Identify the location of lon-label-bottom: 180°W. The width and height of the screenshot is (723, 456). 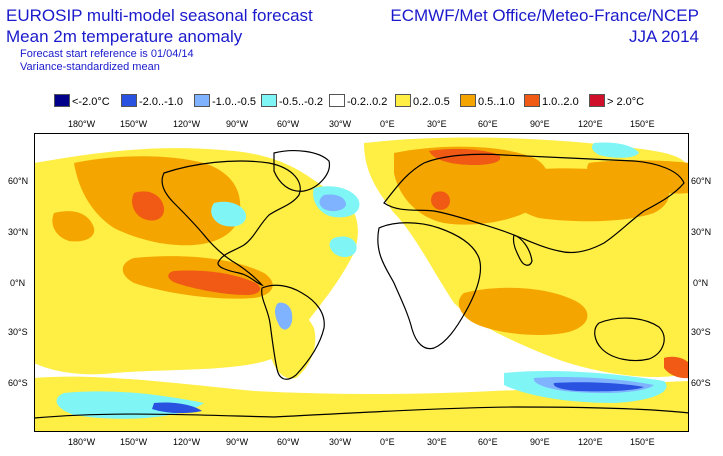
(82, 442).